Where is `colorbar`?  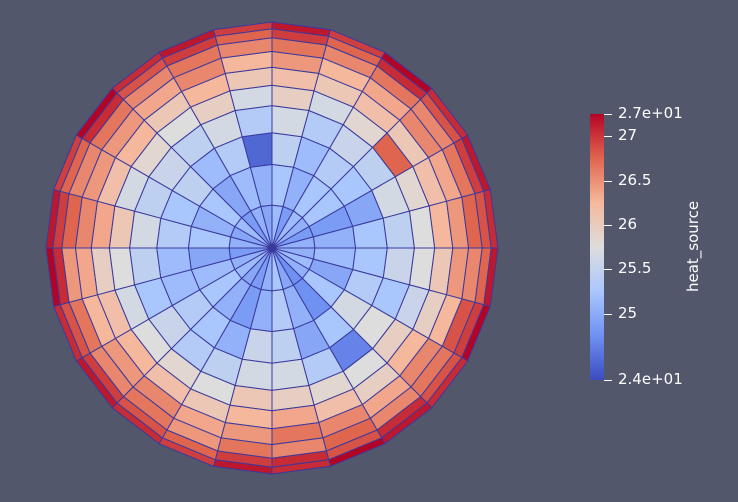
colorbar is located at coordinates (597, 247).